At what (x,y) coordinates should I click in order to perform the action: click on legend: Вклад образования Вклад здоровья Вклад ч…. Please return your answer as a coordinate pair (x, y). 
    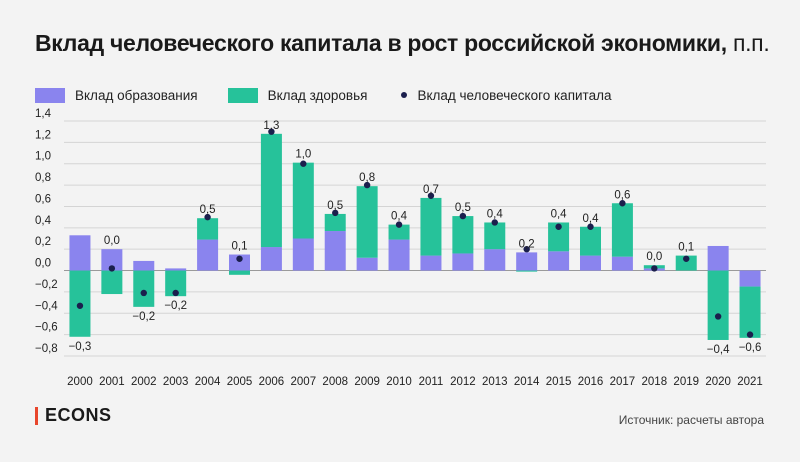
    Looking at the image, I should click on (338, 95).